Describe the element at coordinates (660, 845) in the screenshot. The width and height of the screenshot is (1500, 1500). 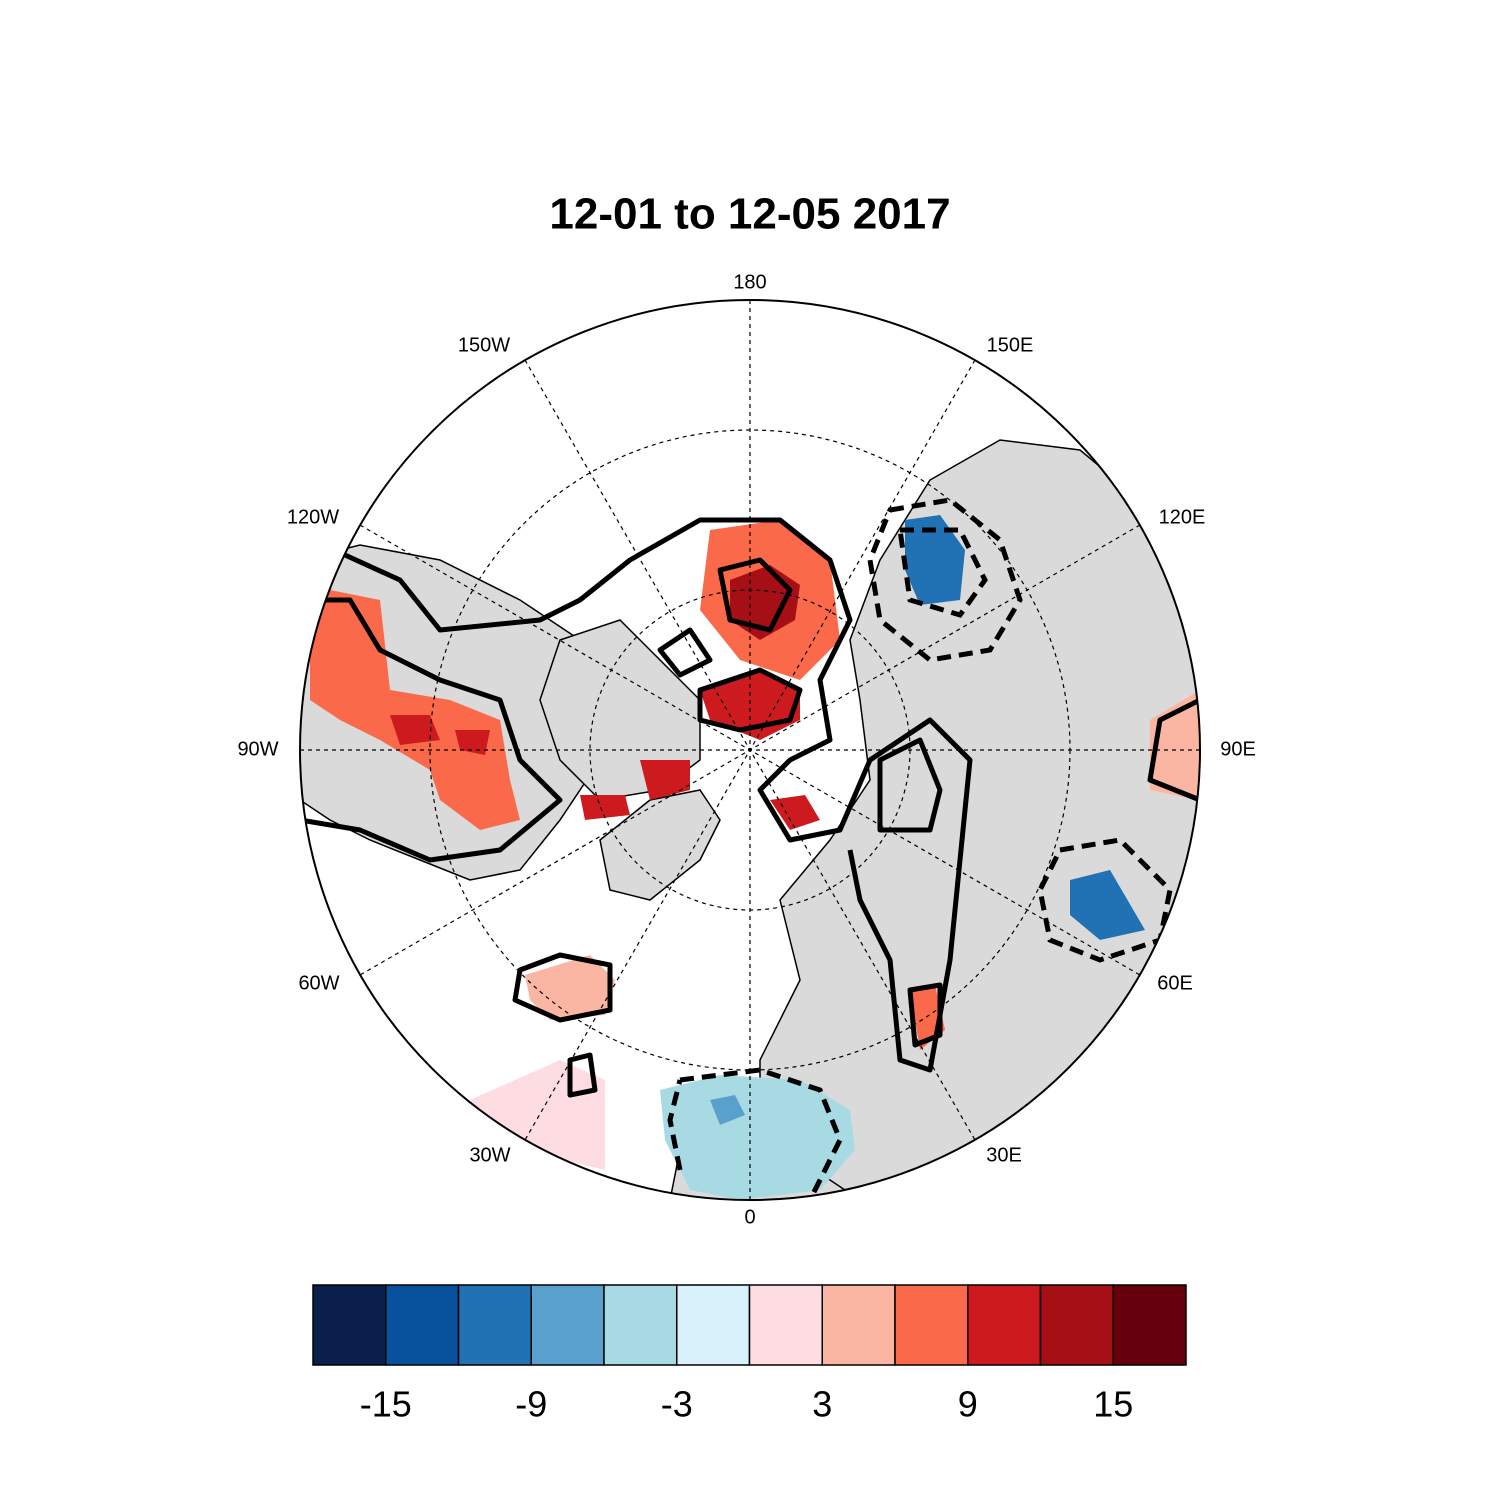
I see `land-greenland` at that location.